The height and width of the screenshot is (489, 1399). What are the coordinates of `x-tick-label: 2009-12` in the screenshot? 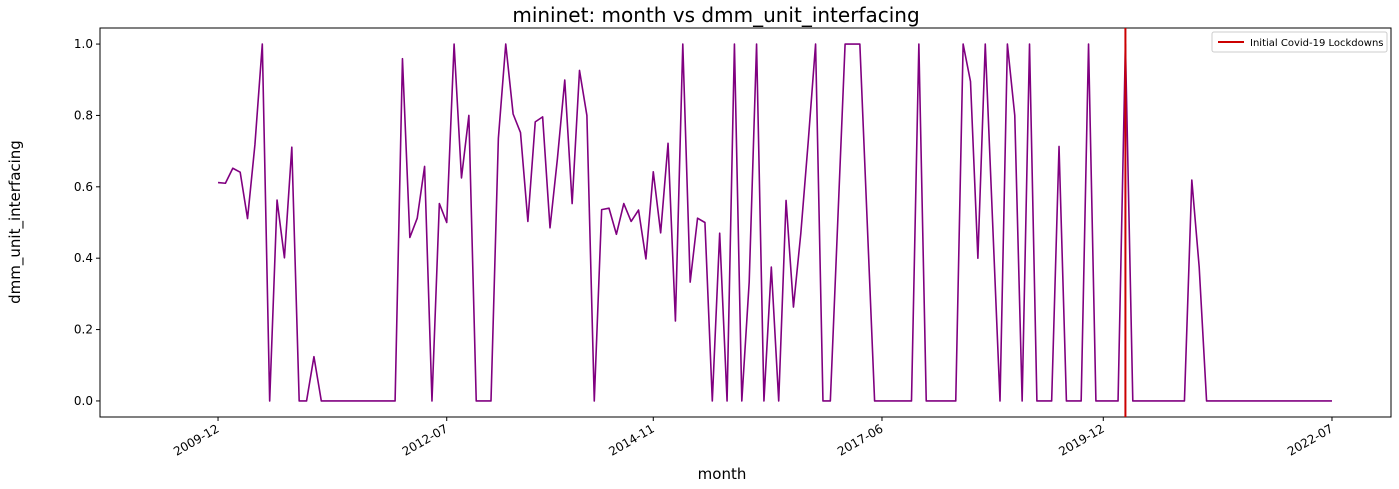 It's located at (196, 439).